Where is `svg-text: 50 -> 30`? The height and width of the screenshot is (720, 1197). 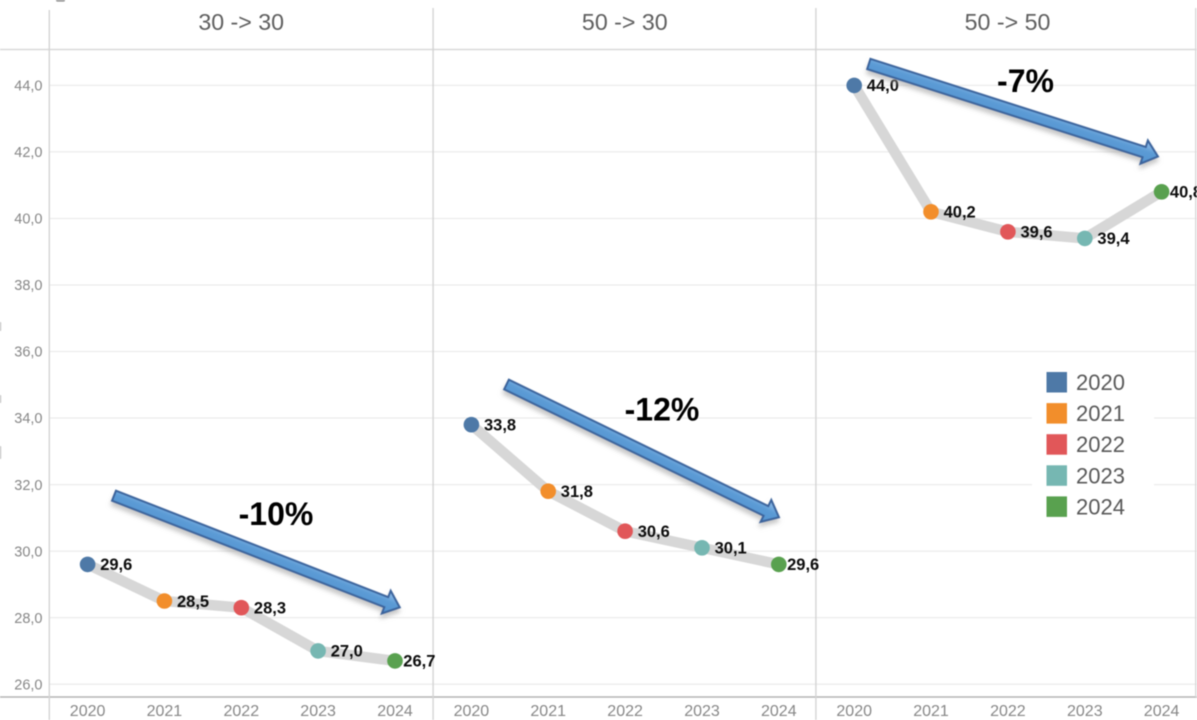
svg-text: 50 -> 30 is located at coordinates (625, 22).